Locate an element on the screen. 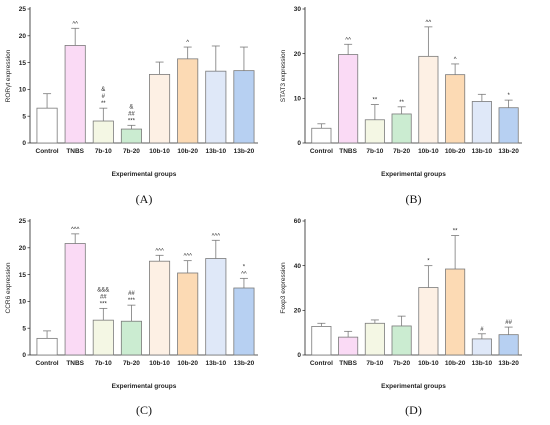 This screenshot has height=425, width=550. y-tick-label: 15 is located at coordinates (23, 63).